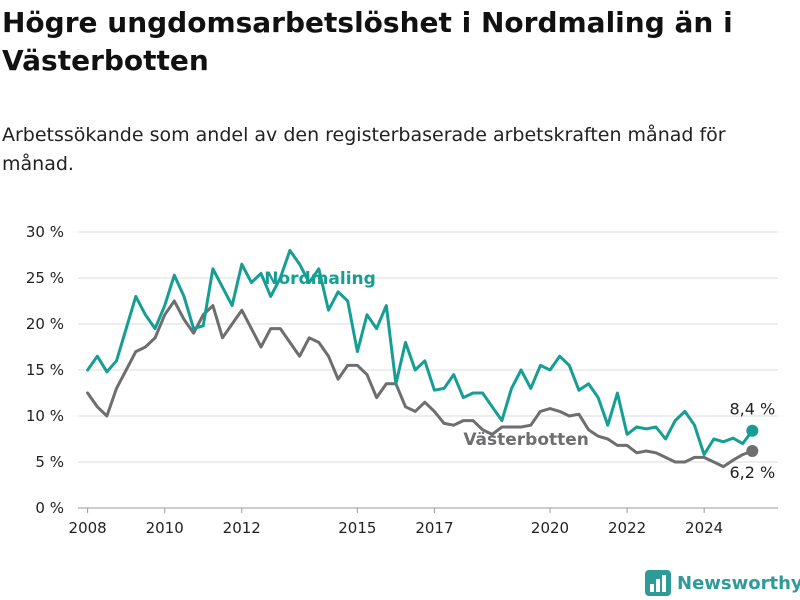 This screenshot has height=600, width=800. I want to click on end-label-västerbotten: 6,2 %, so click(752, 472).